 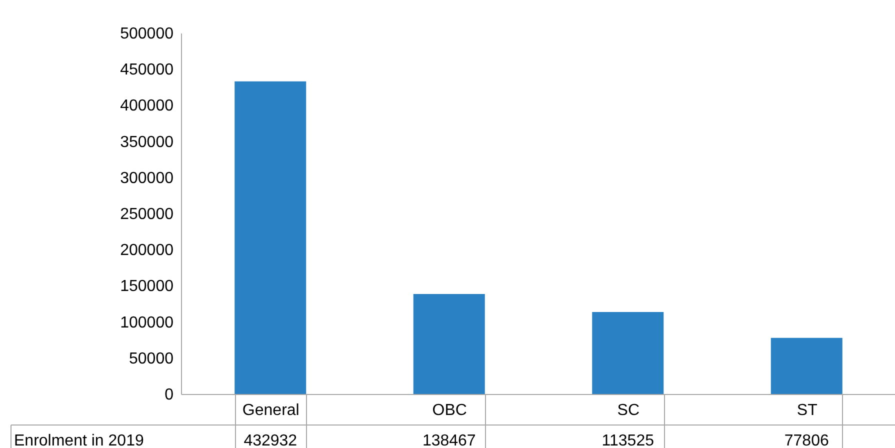 What do you see at coordinates (147, 323) in the screenshot?
I see `y-tick-label: 100000` at bounding box center [147, 323].